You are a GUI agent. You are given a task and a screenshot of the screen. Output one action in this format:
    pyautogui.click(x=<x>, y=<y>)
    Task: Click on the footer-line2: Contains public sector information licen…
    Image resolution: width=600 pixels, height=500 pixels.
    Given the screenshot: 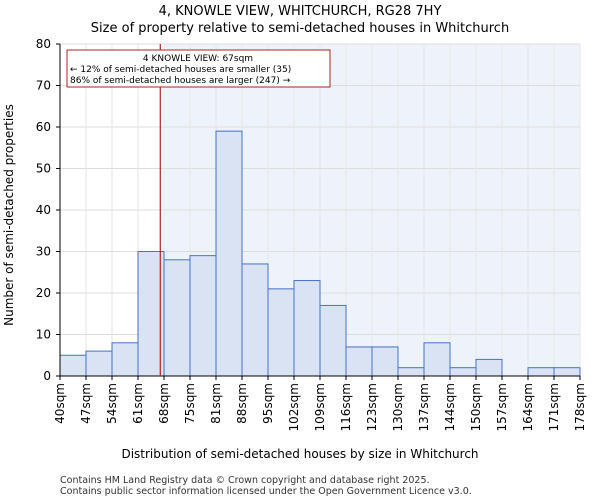 What is the action you would take?
    pyautogui.click(x=266, y=491)
    